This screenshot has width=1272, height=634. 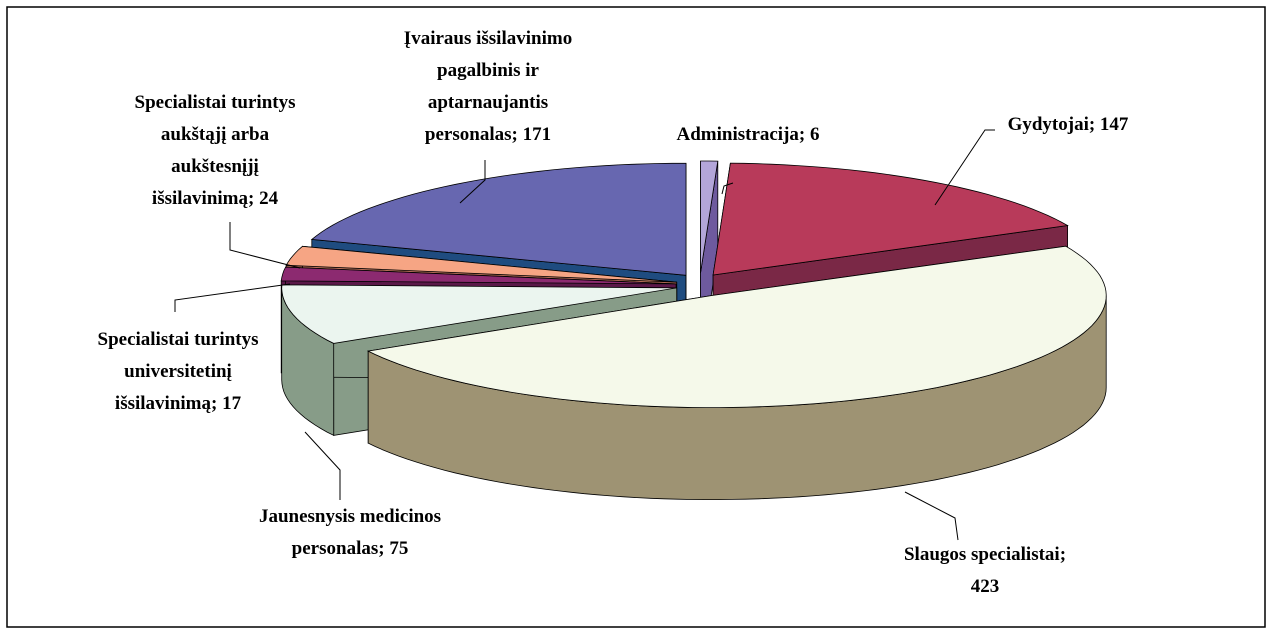 What do you see at coordinates (178, 403) in the screenshot?
I see `data-label: išsilavinimą; 17` at bounding box center [178, 403].